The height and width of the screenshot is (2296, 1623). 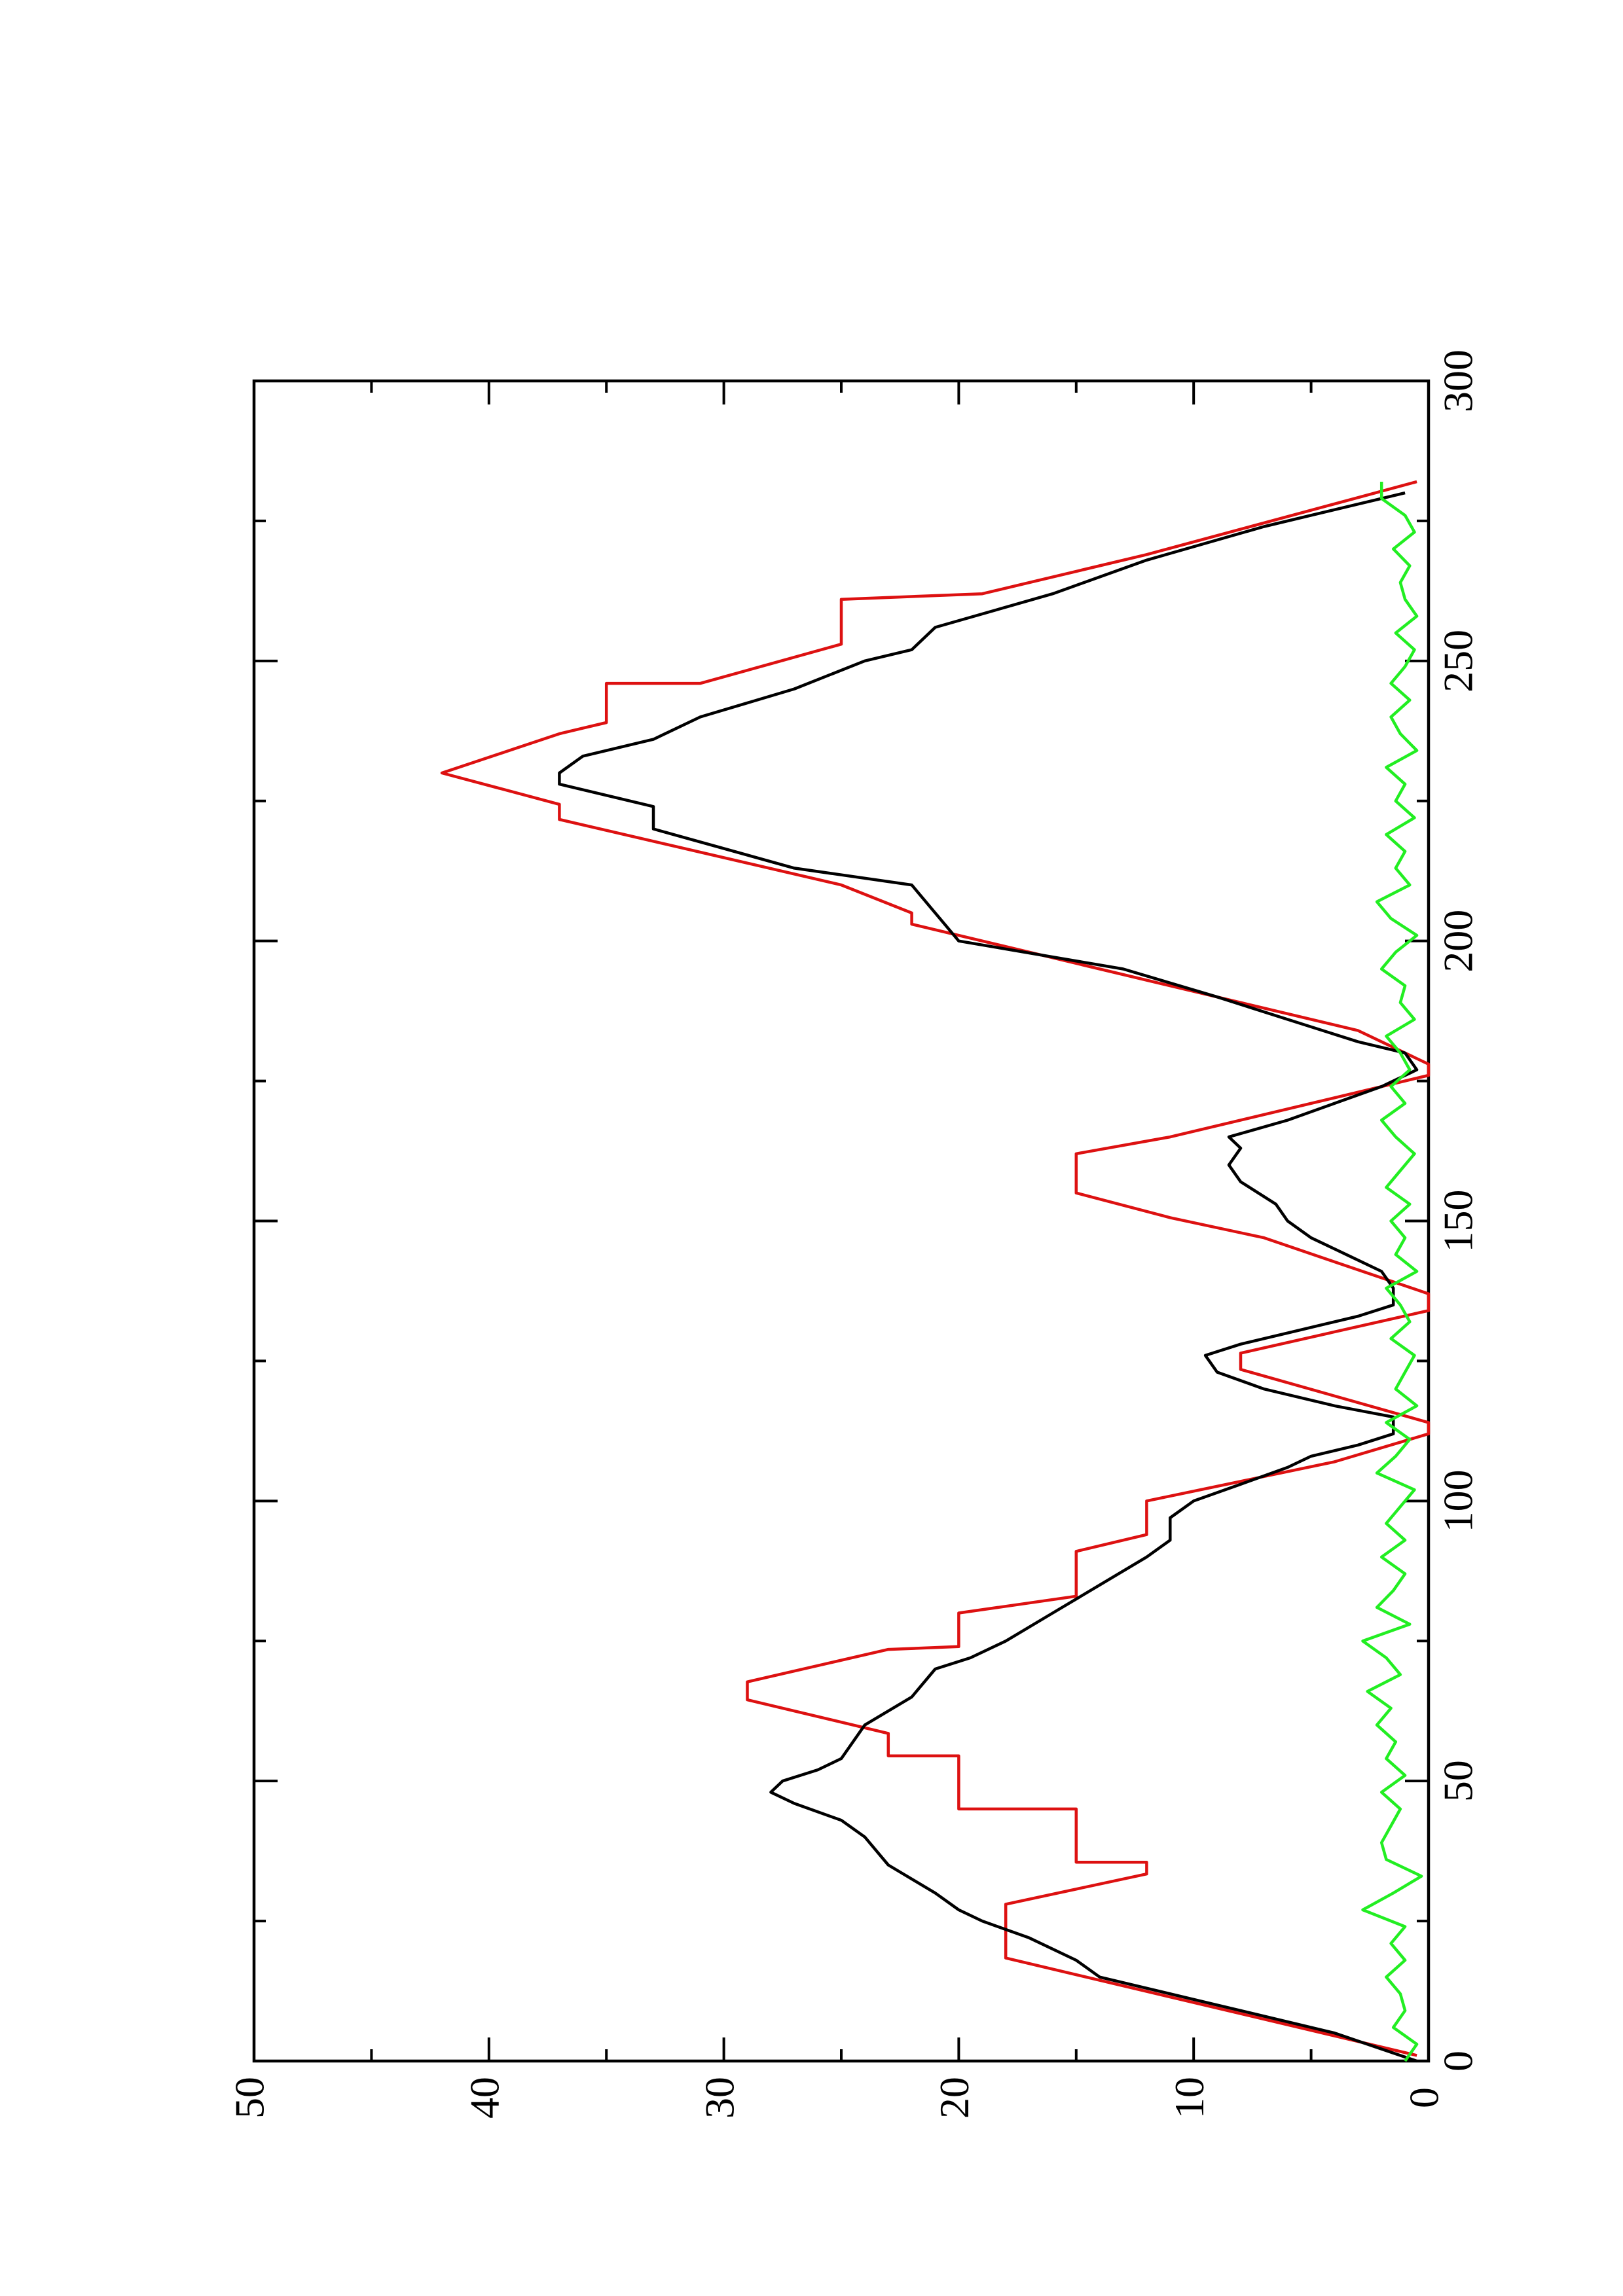 I want to click on x-tick-label: 200, so click(x=1458, y=941).